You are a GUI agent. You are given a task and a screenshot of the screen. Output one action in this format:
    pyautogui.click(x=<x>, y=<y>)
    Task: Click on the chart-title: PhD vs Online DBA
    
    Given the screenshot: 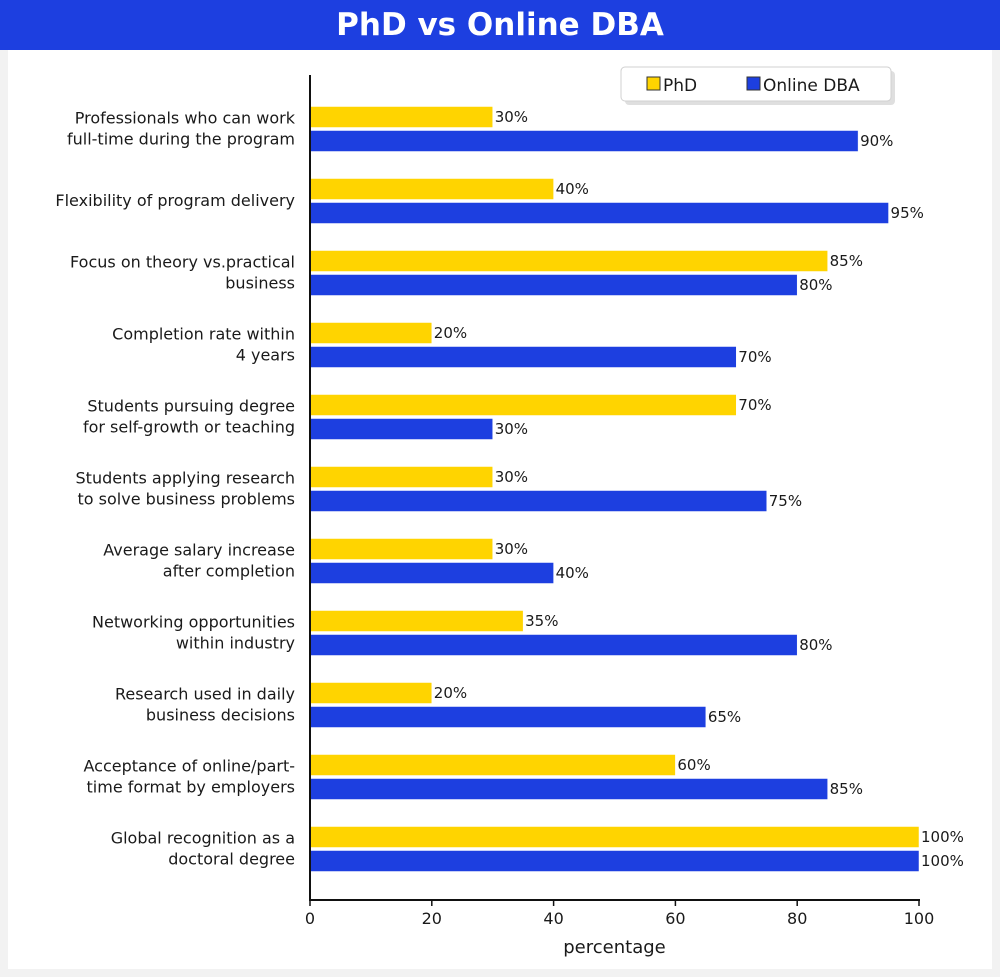 What is the action you would take?
    pyautogui.click(x=500, y=25)
    